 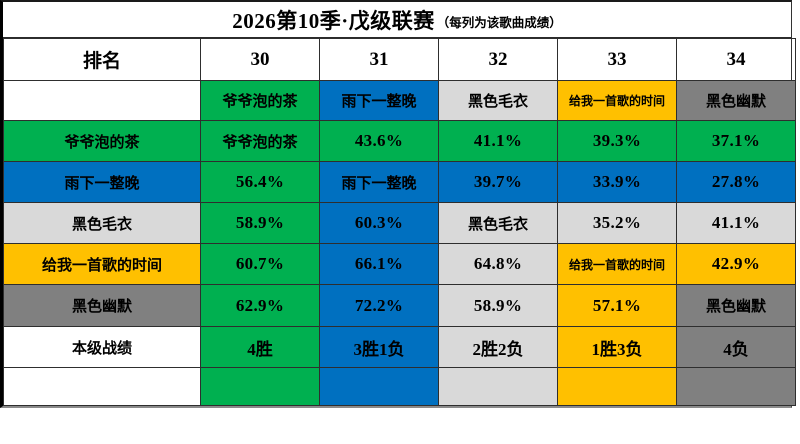 I want to click on table-row: 本级战绩 4胜 3胜1负 2胜2负 1胜3负 4负, so click(x=399, y=347).